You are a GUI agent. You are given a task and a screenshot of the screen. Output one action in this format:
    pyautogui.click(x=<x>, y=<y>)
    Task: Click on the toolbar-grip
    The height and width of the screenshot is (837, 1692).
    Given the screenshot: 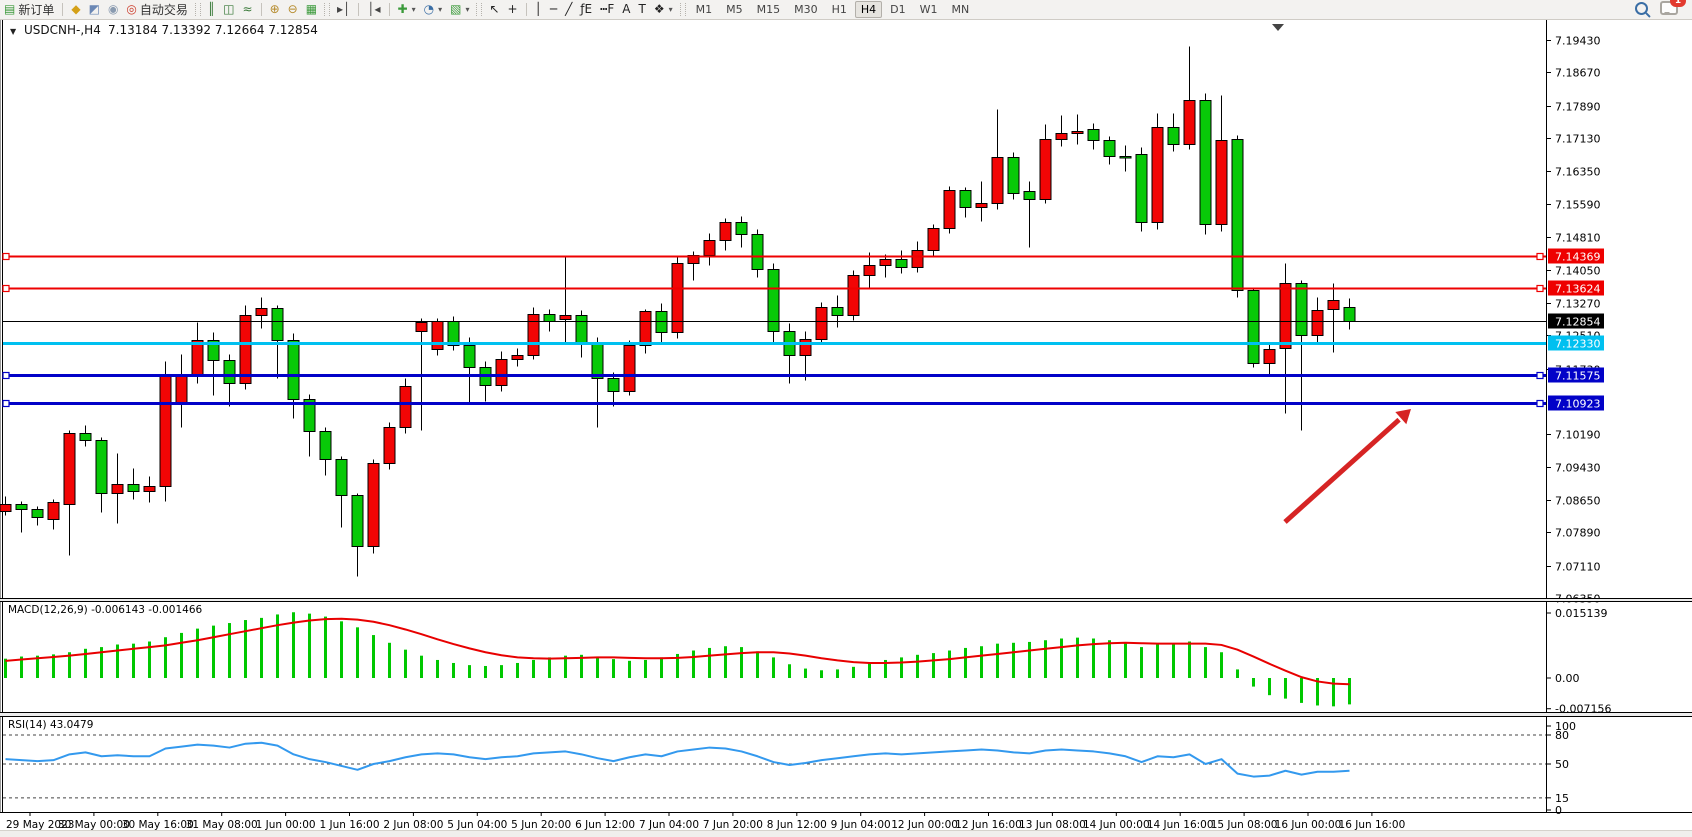 What is the action you would take?
    pyautogui.click(x=197, y=9)
    